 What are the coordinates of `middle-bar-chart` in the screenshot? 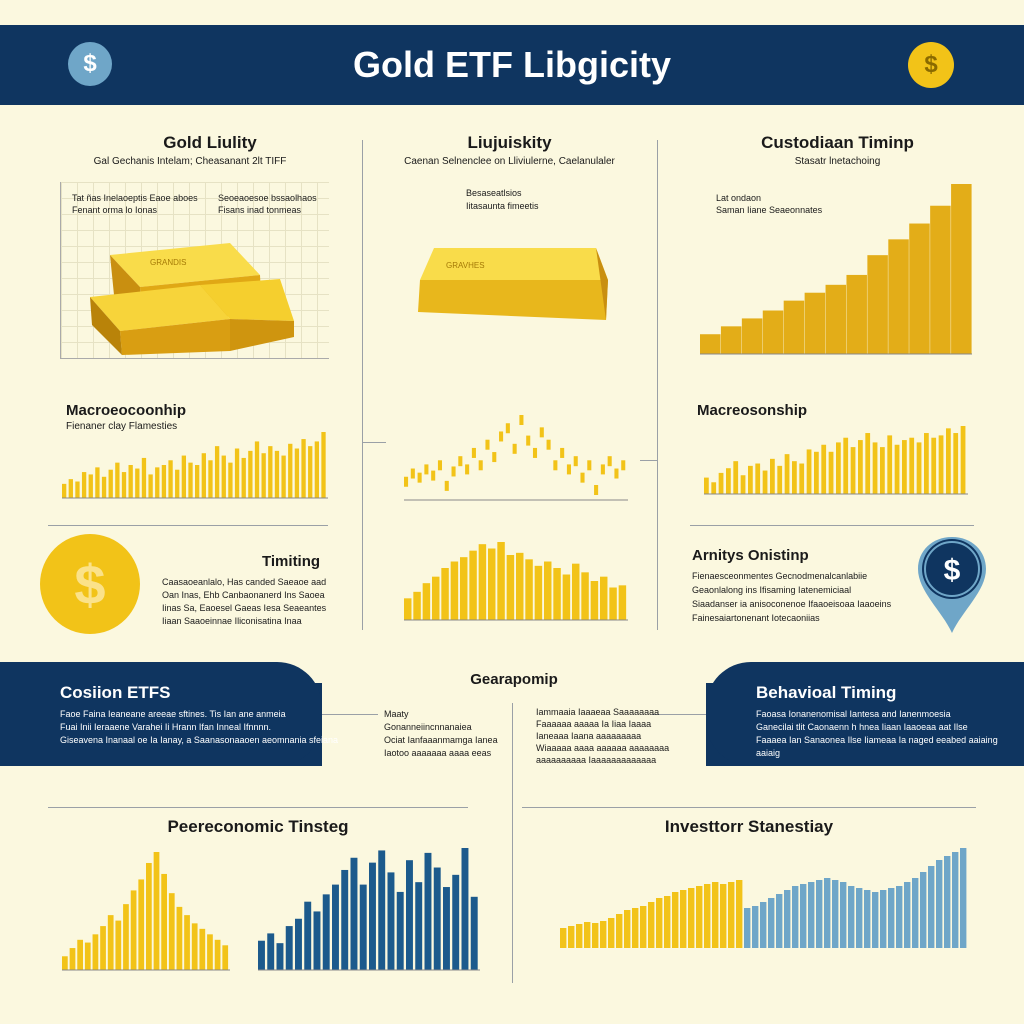 It's located at (516, 581).